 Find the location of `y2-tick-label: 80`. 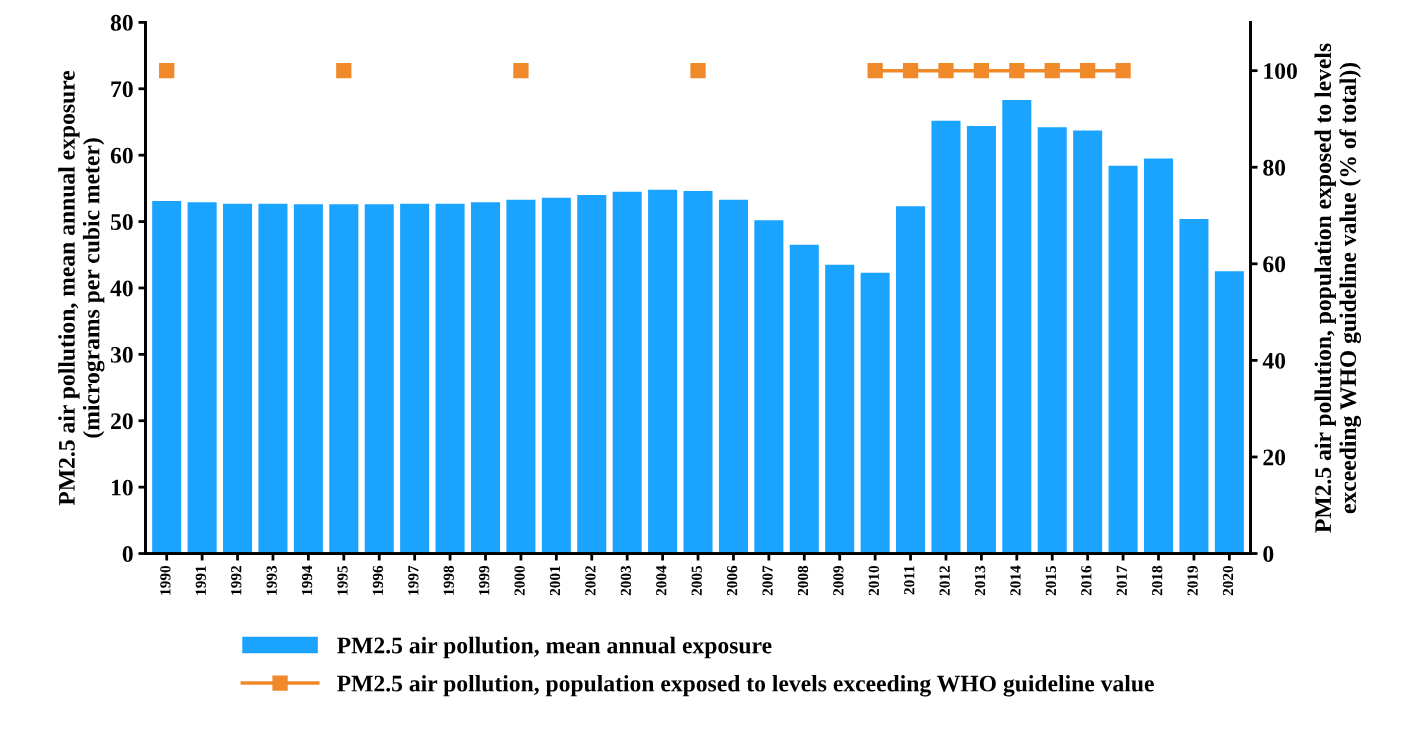

y2-tick-label: 80 is located at coordinates (1274, 167).